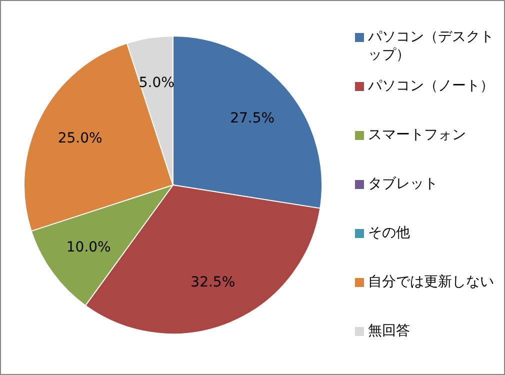 This screenshot has height=375, width=505. Describe the element at coordinates (252, 118) in the screenshot. I see `data-label: 27.5%` at that location.